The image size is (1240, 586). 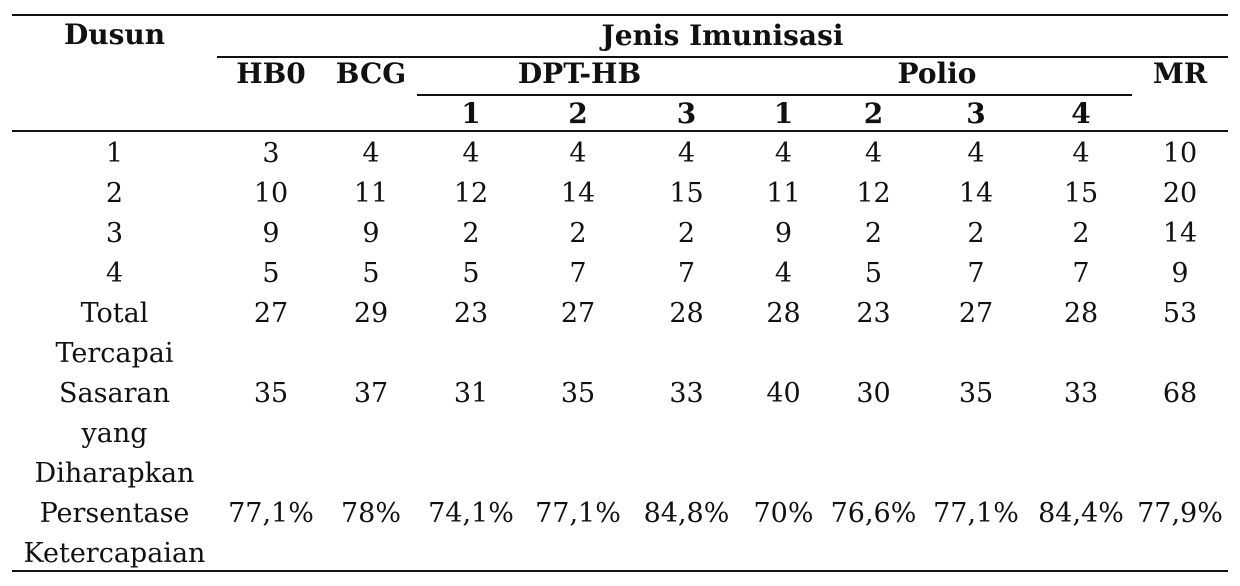 What do you see at coordinates (471, 513) in the screenshot?
I see `persentase-cell: 74,1%` at bounding box center [471, 513].